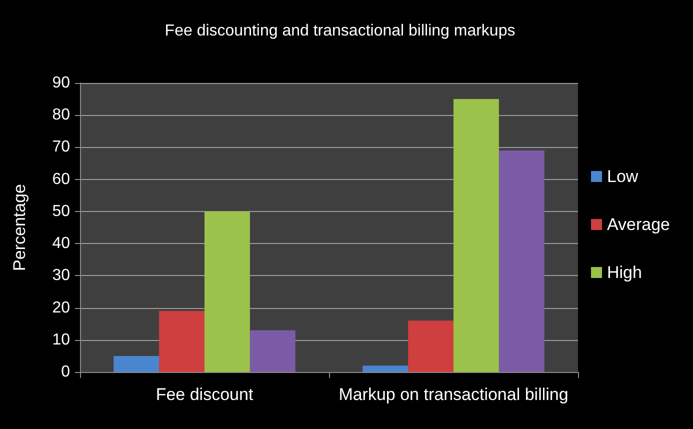 The width and height of the screenshot is (693, 429). Describe the element at coordinates (61, 211) in the screenshot. I see `y-tick-label: 50` at that location.